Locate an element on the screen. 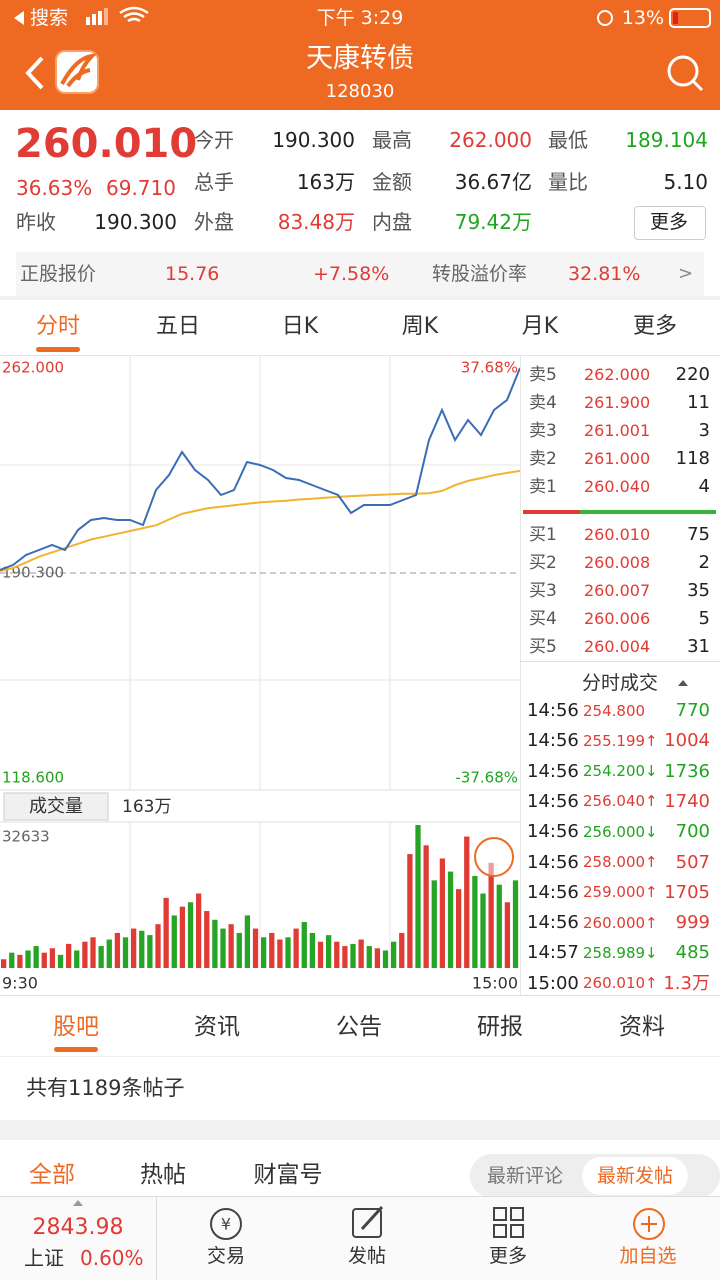 The height and width of the screenshot is (1280, 720). info-tab: 资讯 is located at coordinates (217, 1026).